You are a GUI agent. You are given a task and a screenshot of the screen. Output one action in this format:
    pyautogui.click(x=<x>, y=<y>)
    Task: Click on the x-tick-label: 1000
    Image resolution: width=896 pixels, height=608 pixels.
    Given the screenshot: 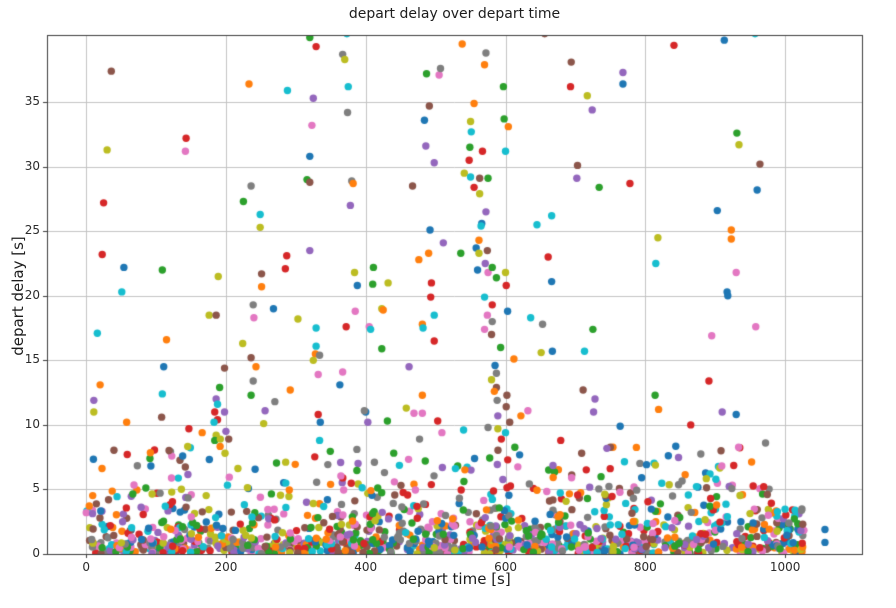 What is the action you would take?
    pyautogui.click(x=785, y=567)
    